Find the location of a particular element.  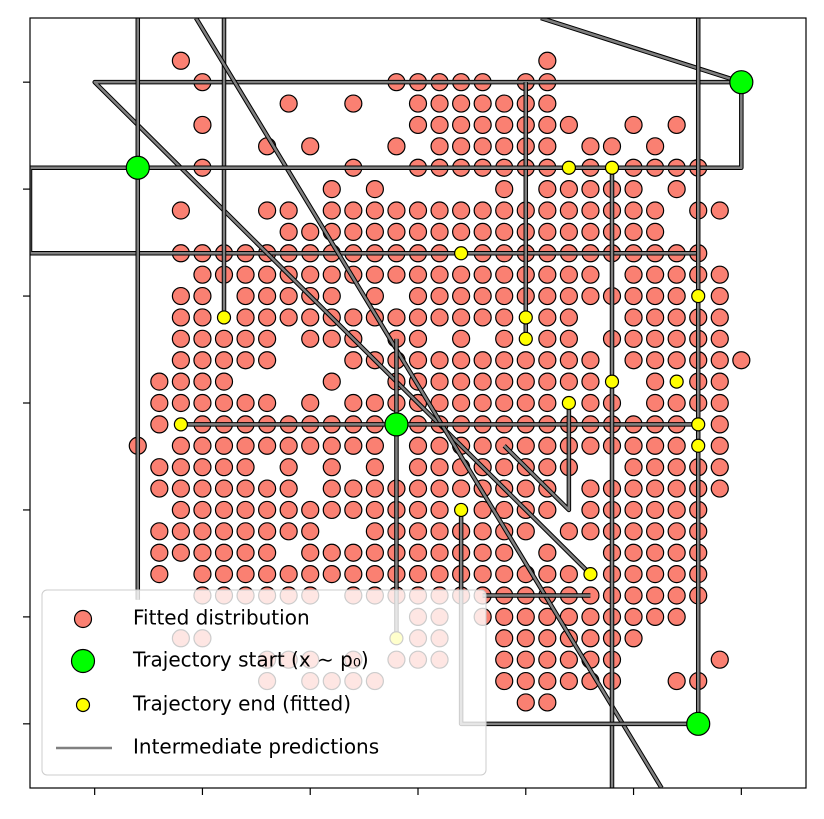

legend-label: Trajectory end (fitted) is located at coordinates (241, 704).